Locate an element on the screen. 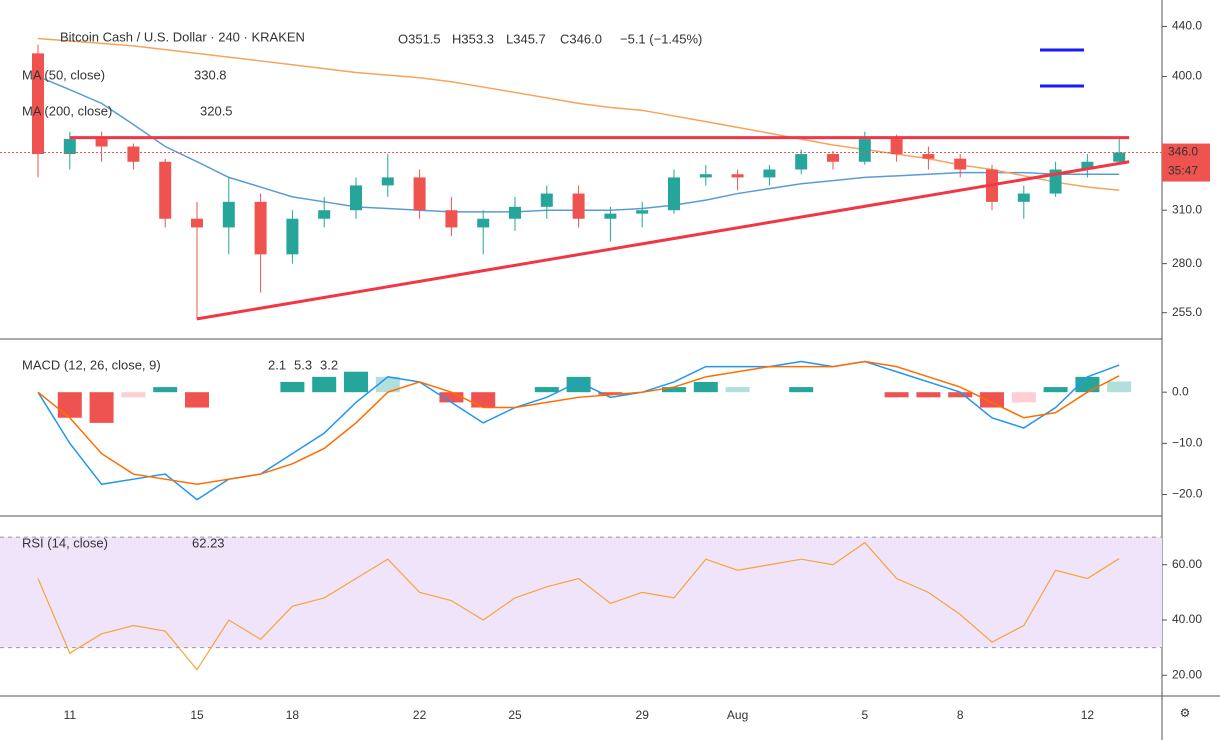  indicator-value: 2.1 is located at coordinates (277, 364).